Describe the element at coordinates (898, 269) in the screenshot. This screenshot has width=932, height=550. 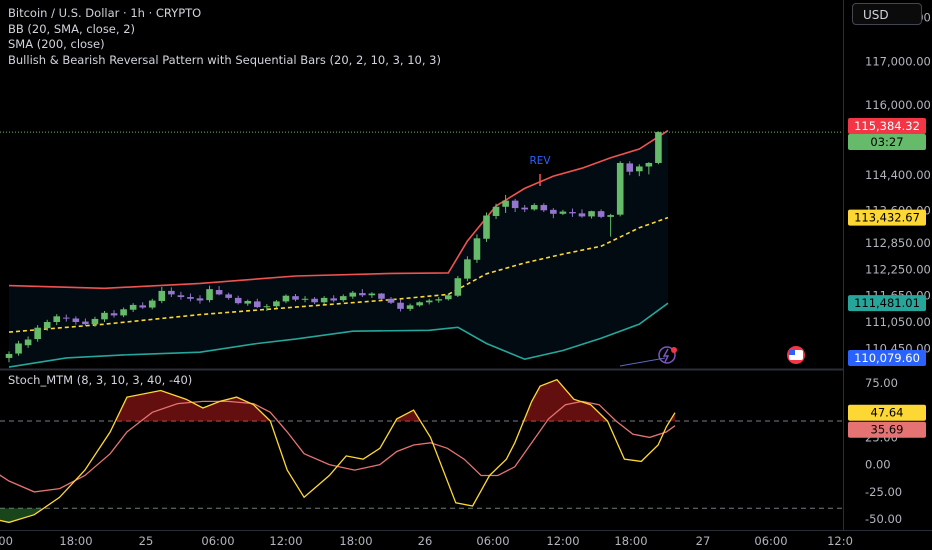
I see `price-tick-label: 112,250.00` at that location.